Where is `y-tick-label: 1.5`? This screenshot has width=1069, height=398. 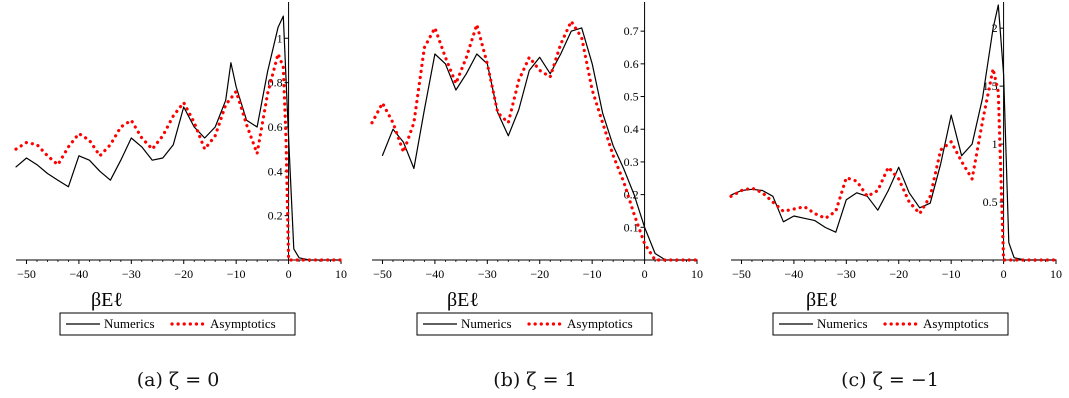 y-tick-label: 1.5 is located at coordinates (990, 86).